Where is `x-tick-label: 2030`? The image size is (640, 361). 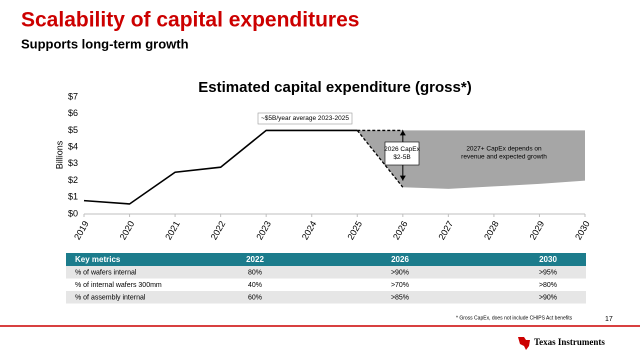
x-tick-label: 2030 is located at coordinates (582, 230).